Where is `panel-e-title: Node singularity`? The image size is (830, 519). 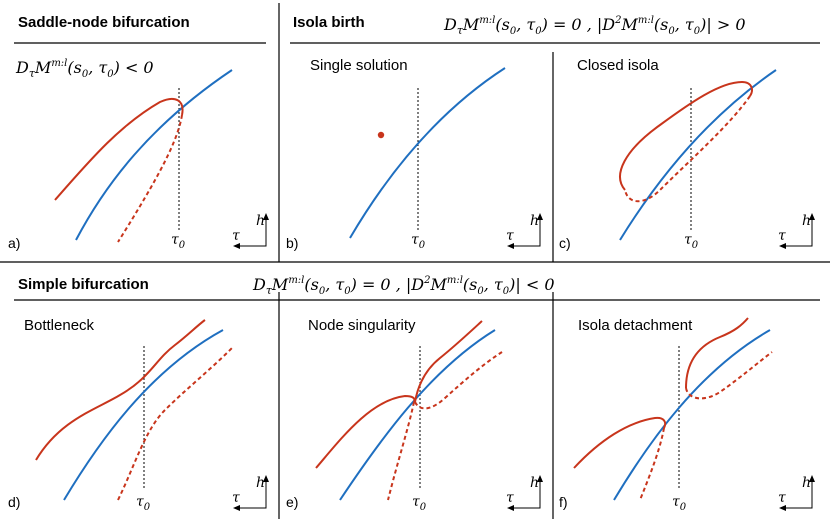 panel-e-title: Node singularity is located at coordinates (362, 325).